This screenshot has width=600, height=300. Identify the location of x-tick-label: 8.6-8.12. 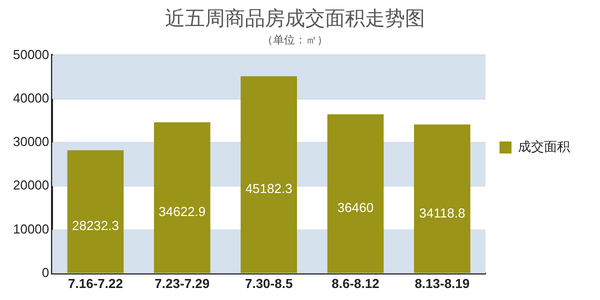
(356, 283).